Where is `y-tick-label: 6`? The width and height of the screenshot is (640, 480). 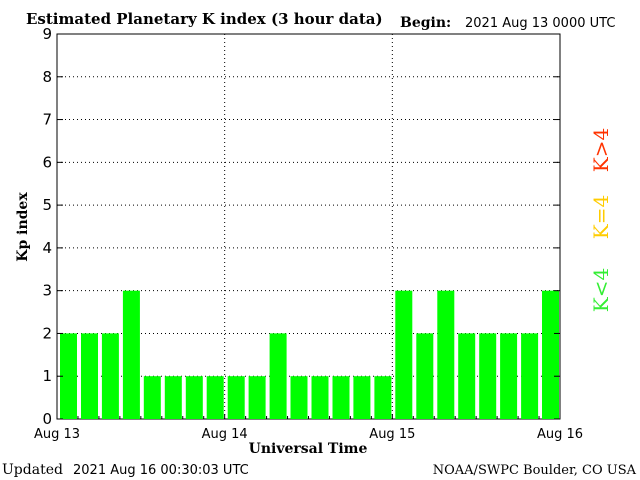
y-tick-label: 6 is located at coordinates (47, 162).